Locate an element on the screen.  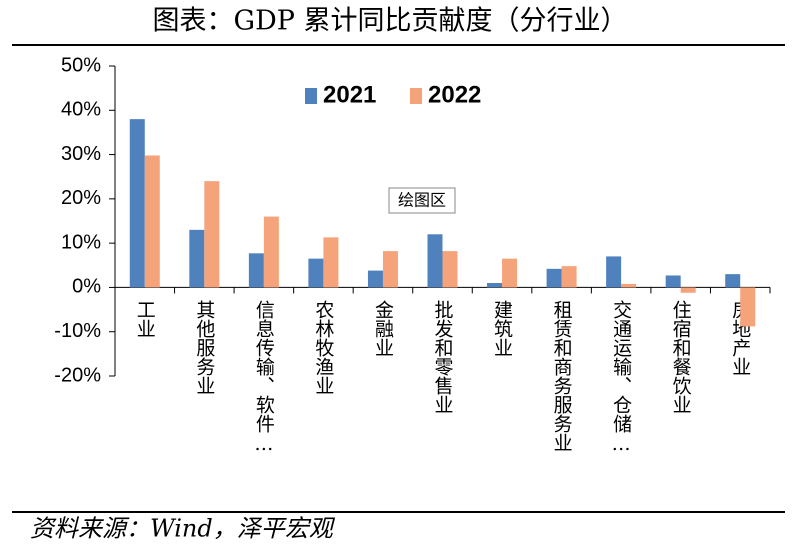
x-tick-label: 农林牧渔业 is located at coordinates (323, 347).